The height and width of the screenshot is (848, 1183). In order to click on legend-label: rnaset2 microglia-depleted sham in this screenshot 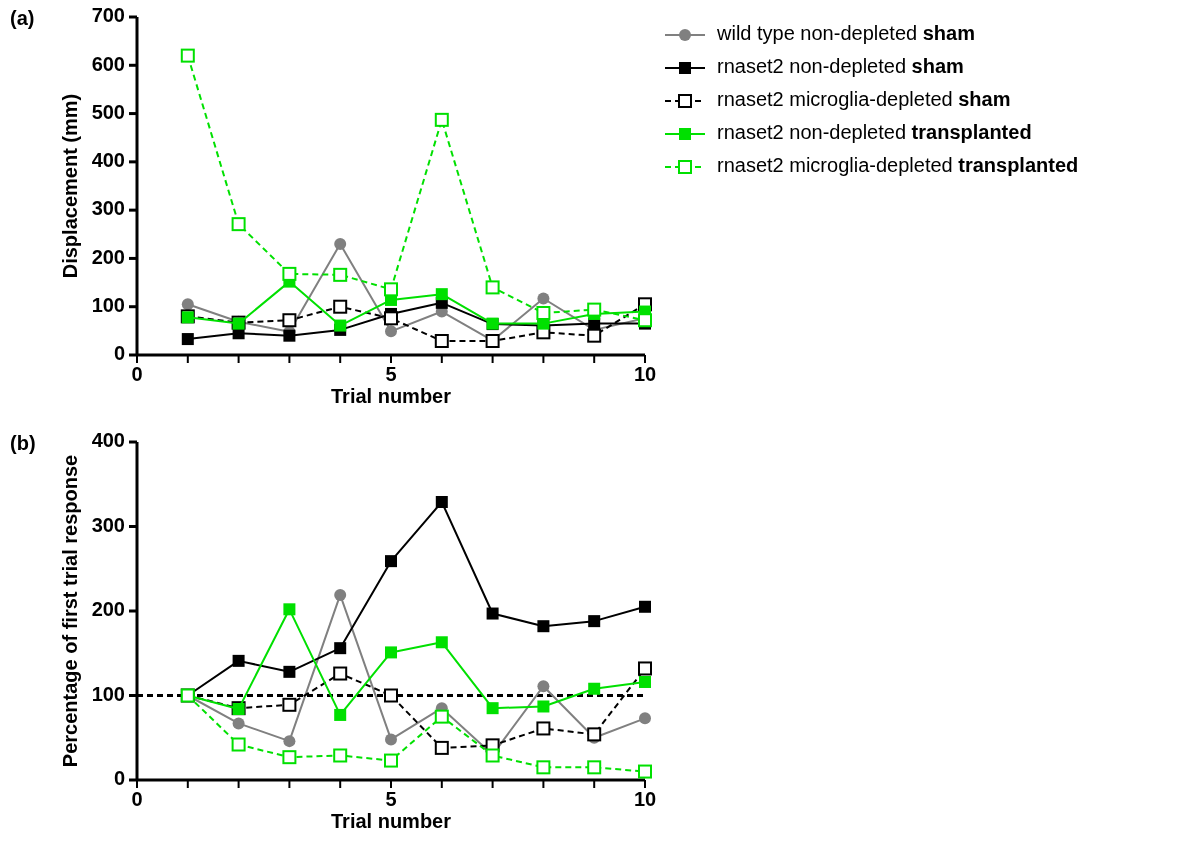, I will do `click(864, 99)`.